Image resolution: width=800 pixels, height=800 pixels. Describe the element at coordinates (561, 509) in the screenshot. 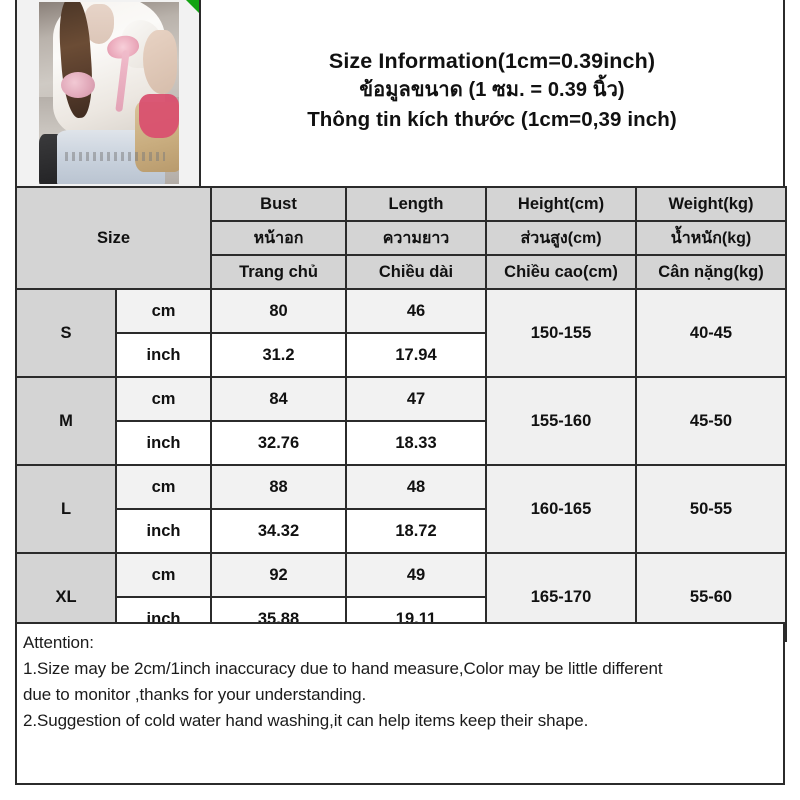

I see `height-l: 160-165` at that location.